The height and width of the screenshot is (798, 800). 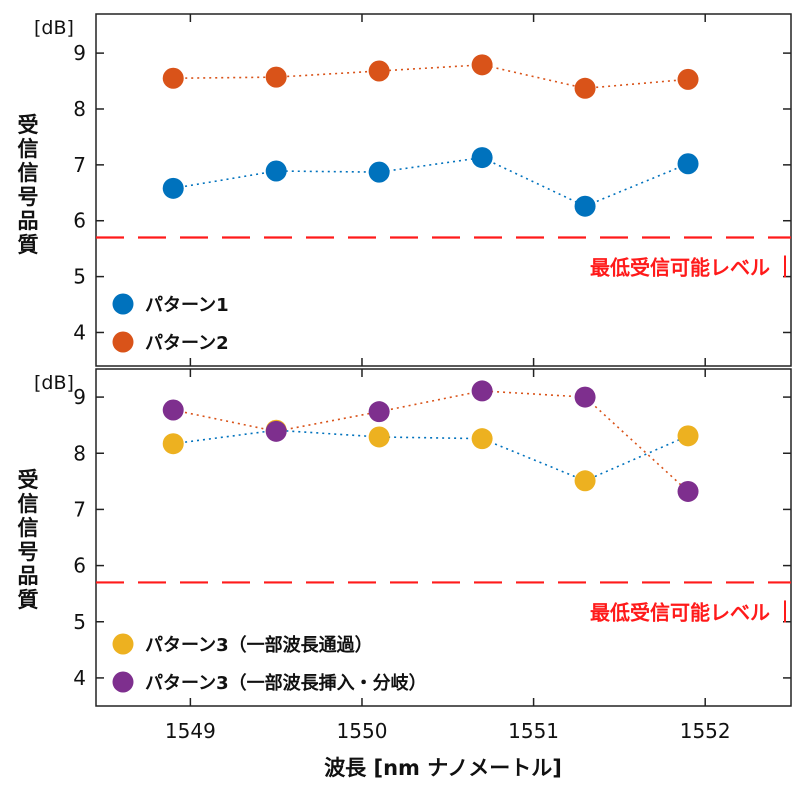 What do you see at coordinates (259, 645) in the screenshot?
I see `legend-label: パターン3（一部波長通過）` at bounding box center [259, 645].